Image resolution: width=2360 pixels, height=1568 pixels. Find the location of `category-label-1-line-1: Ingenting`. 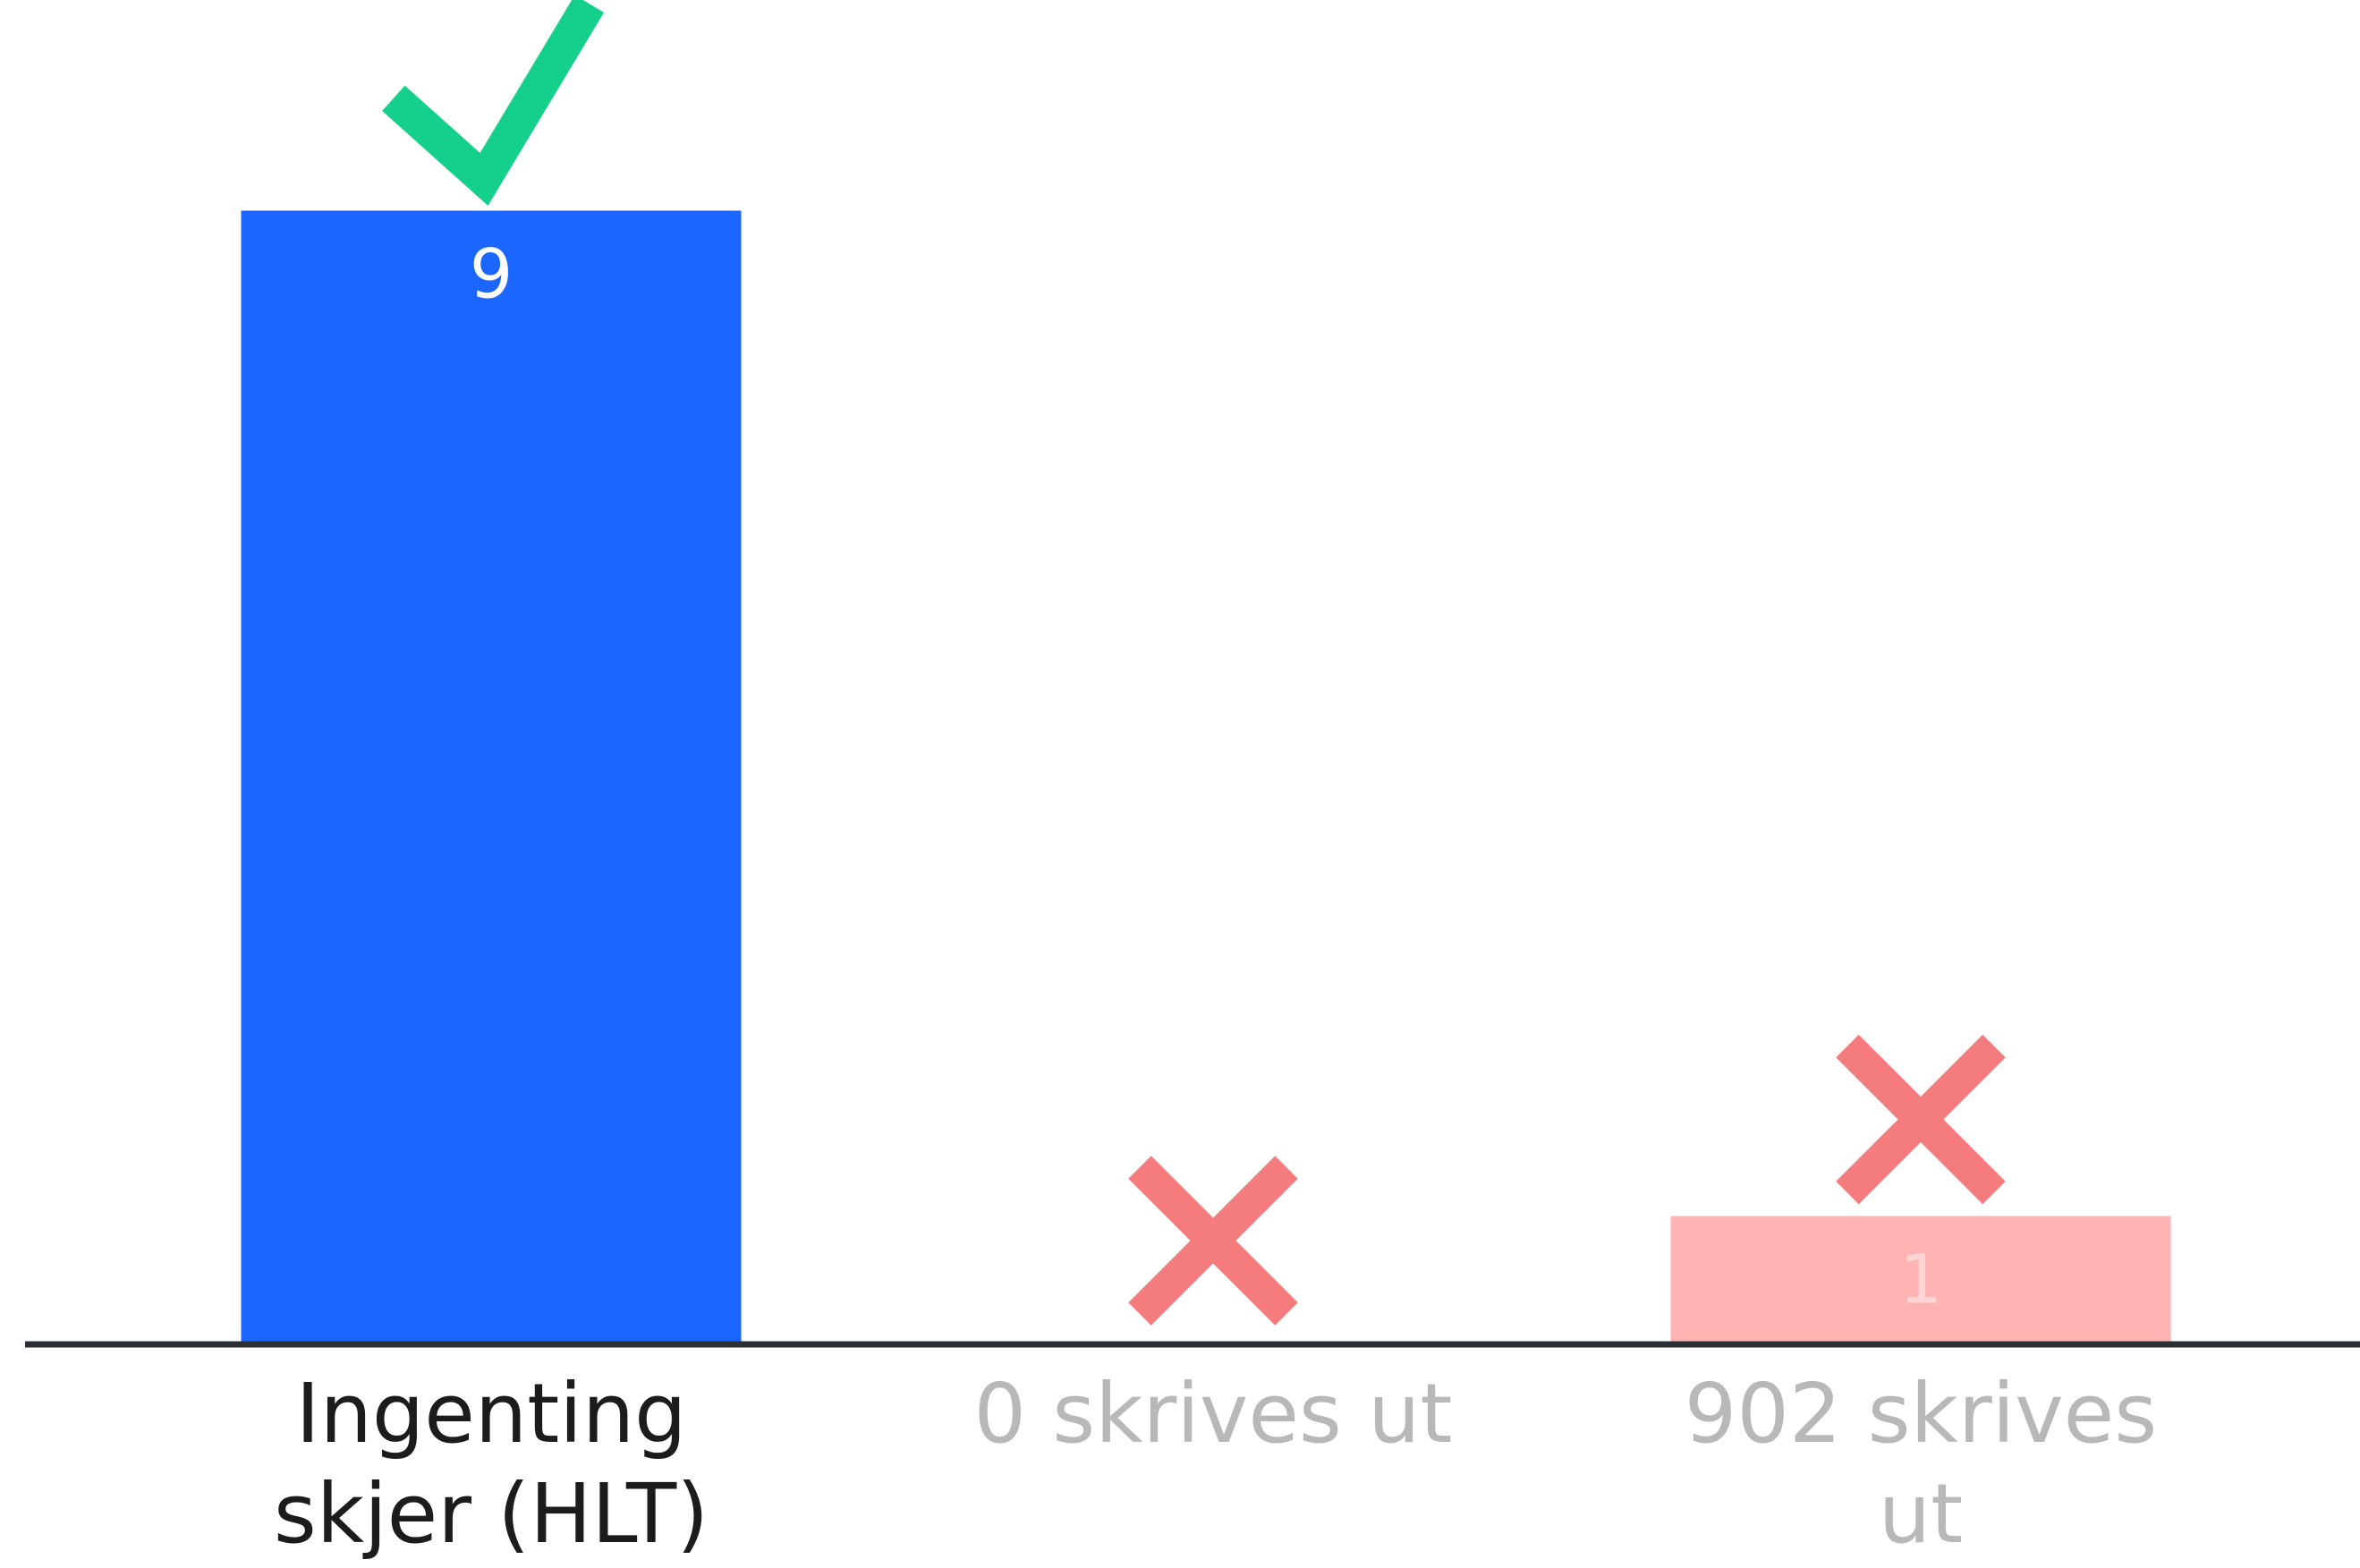

category-label-1-line-1: Ingenting is located at coordinates (491, 1414).